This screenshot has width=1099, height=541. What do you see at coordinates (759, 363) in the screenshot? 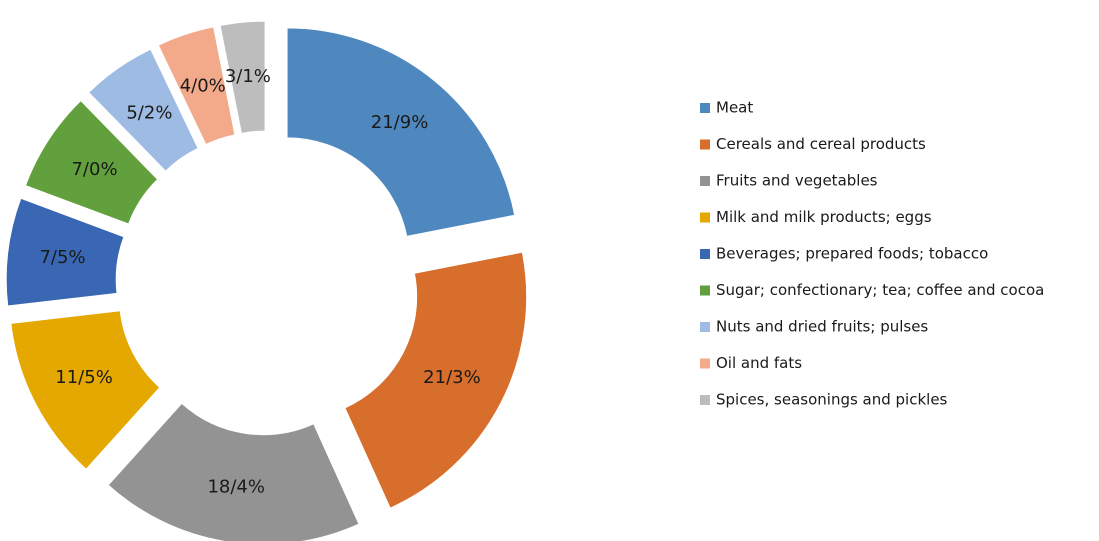
I see `legend-label: Oil and fats` at bounding box center [759, 363].